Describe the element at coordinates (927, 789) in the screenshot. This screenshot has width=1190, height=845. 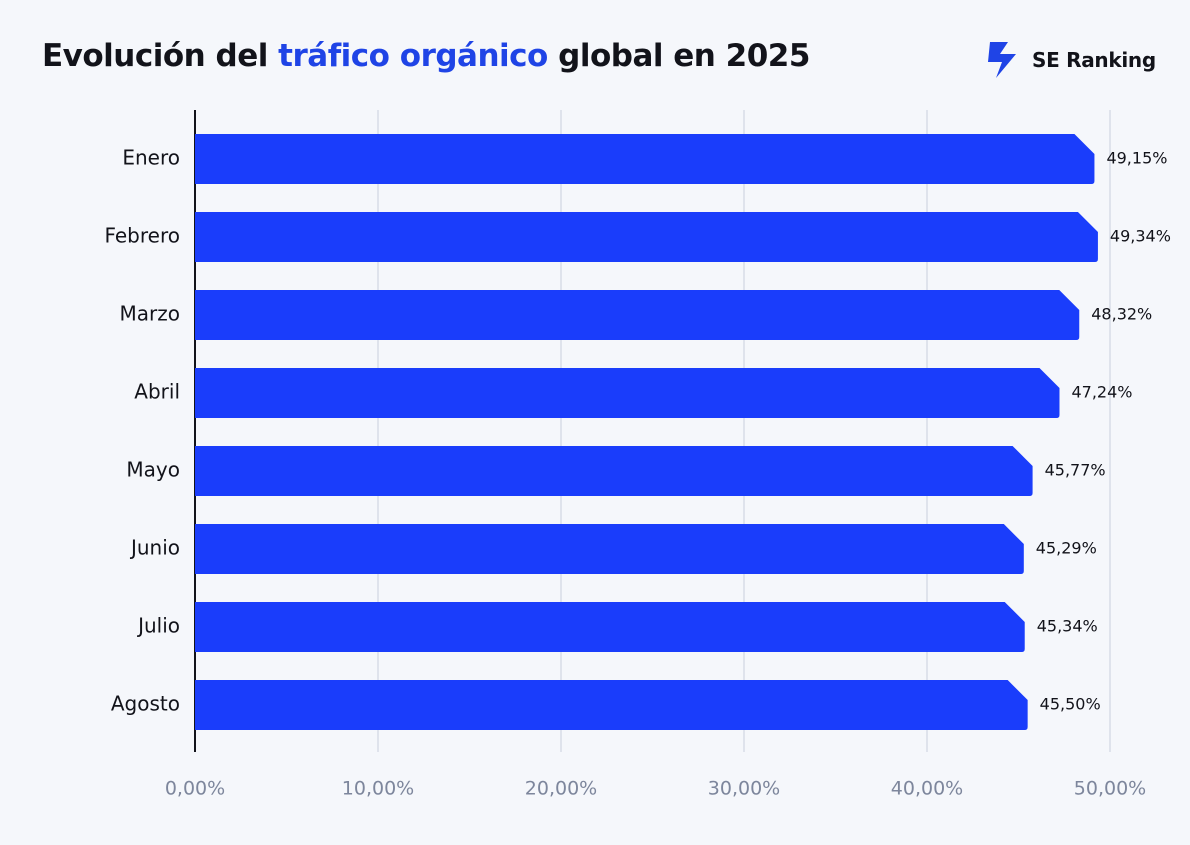
I see `x-tick-label: 40,00%` at that location.